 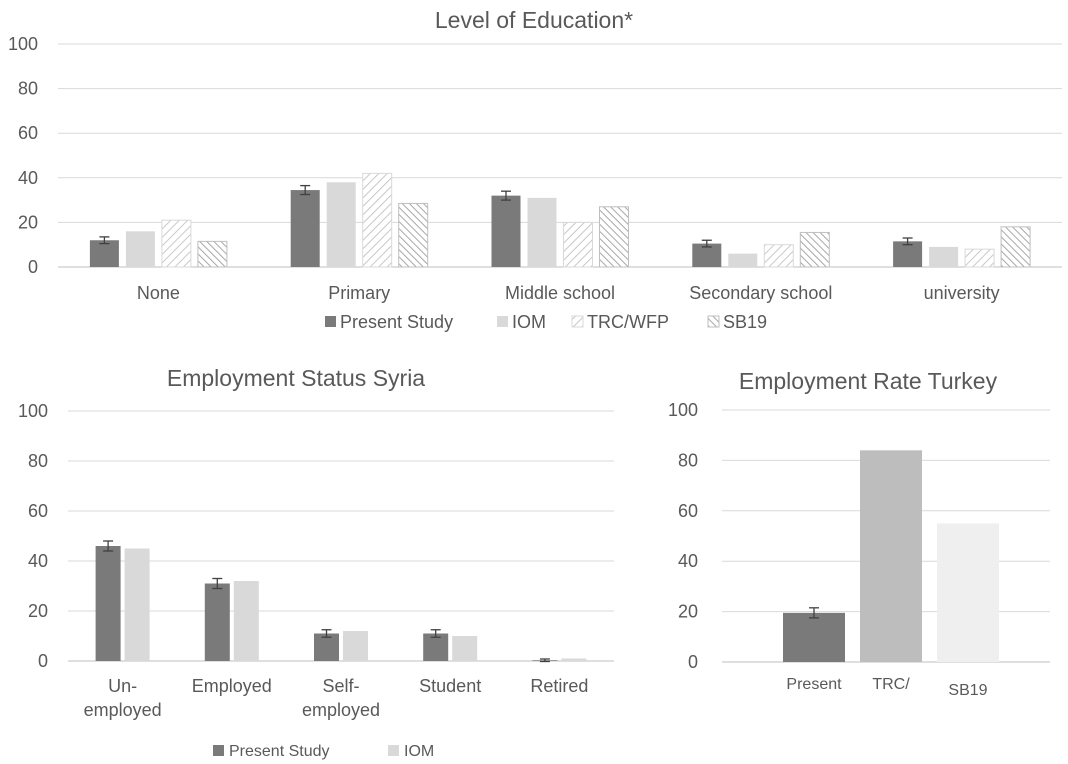 What do you see at coordinates (33, 267) in the screenshot?
I see `education-y-tick: 0` at bounding box center [33, 267].